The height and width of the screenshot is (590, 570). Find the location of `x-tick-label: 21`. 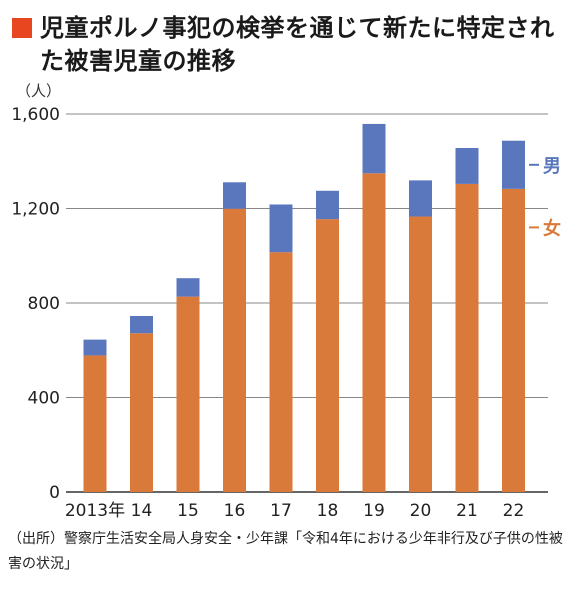

x-tick-label: 21 is located at coordinates (467, 511).